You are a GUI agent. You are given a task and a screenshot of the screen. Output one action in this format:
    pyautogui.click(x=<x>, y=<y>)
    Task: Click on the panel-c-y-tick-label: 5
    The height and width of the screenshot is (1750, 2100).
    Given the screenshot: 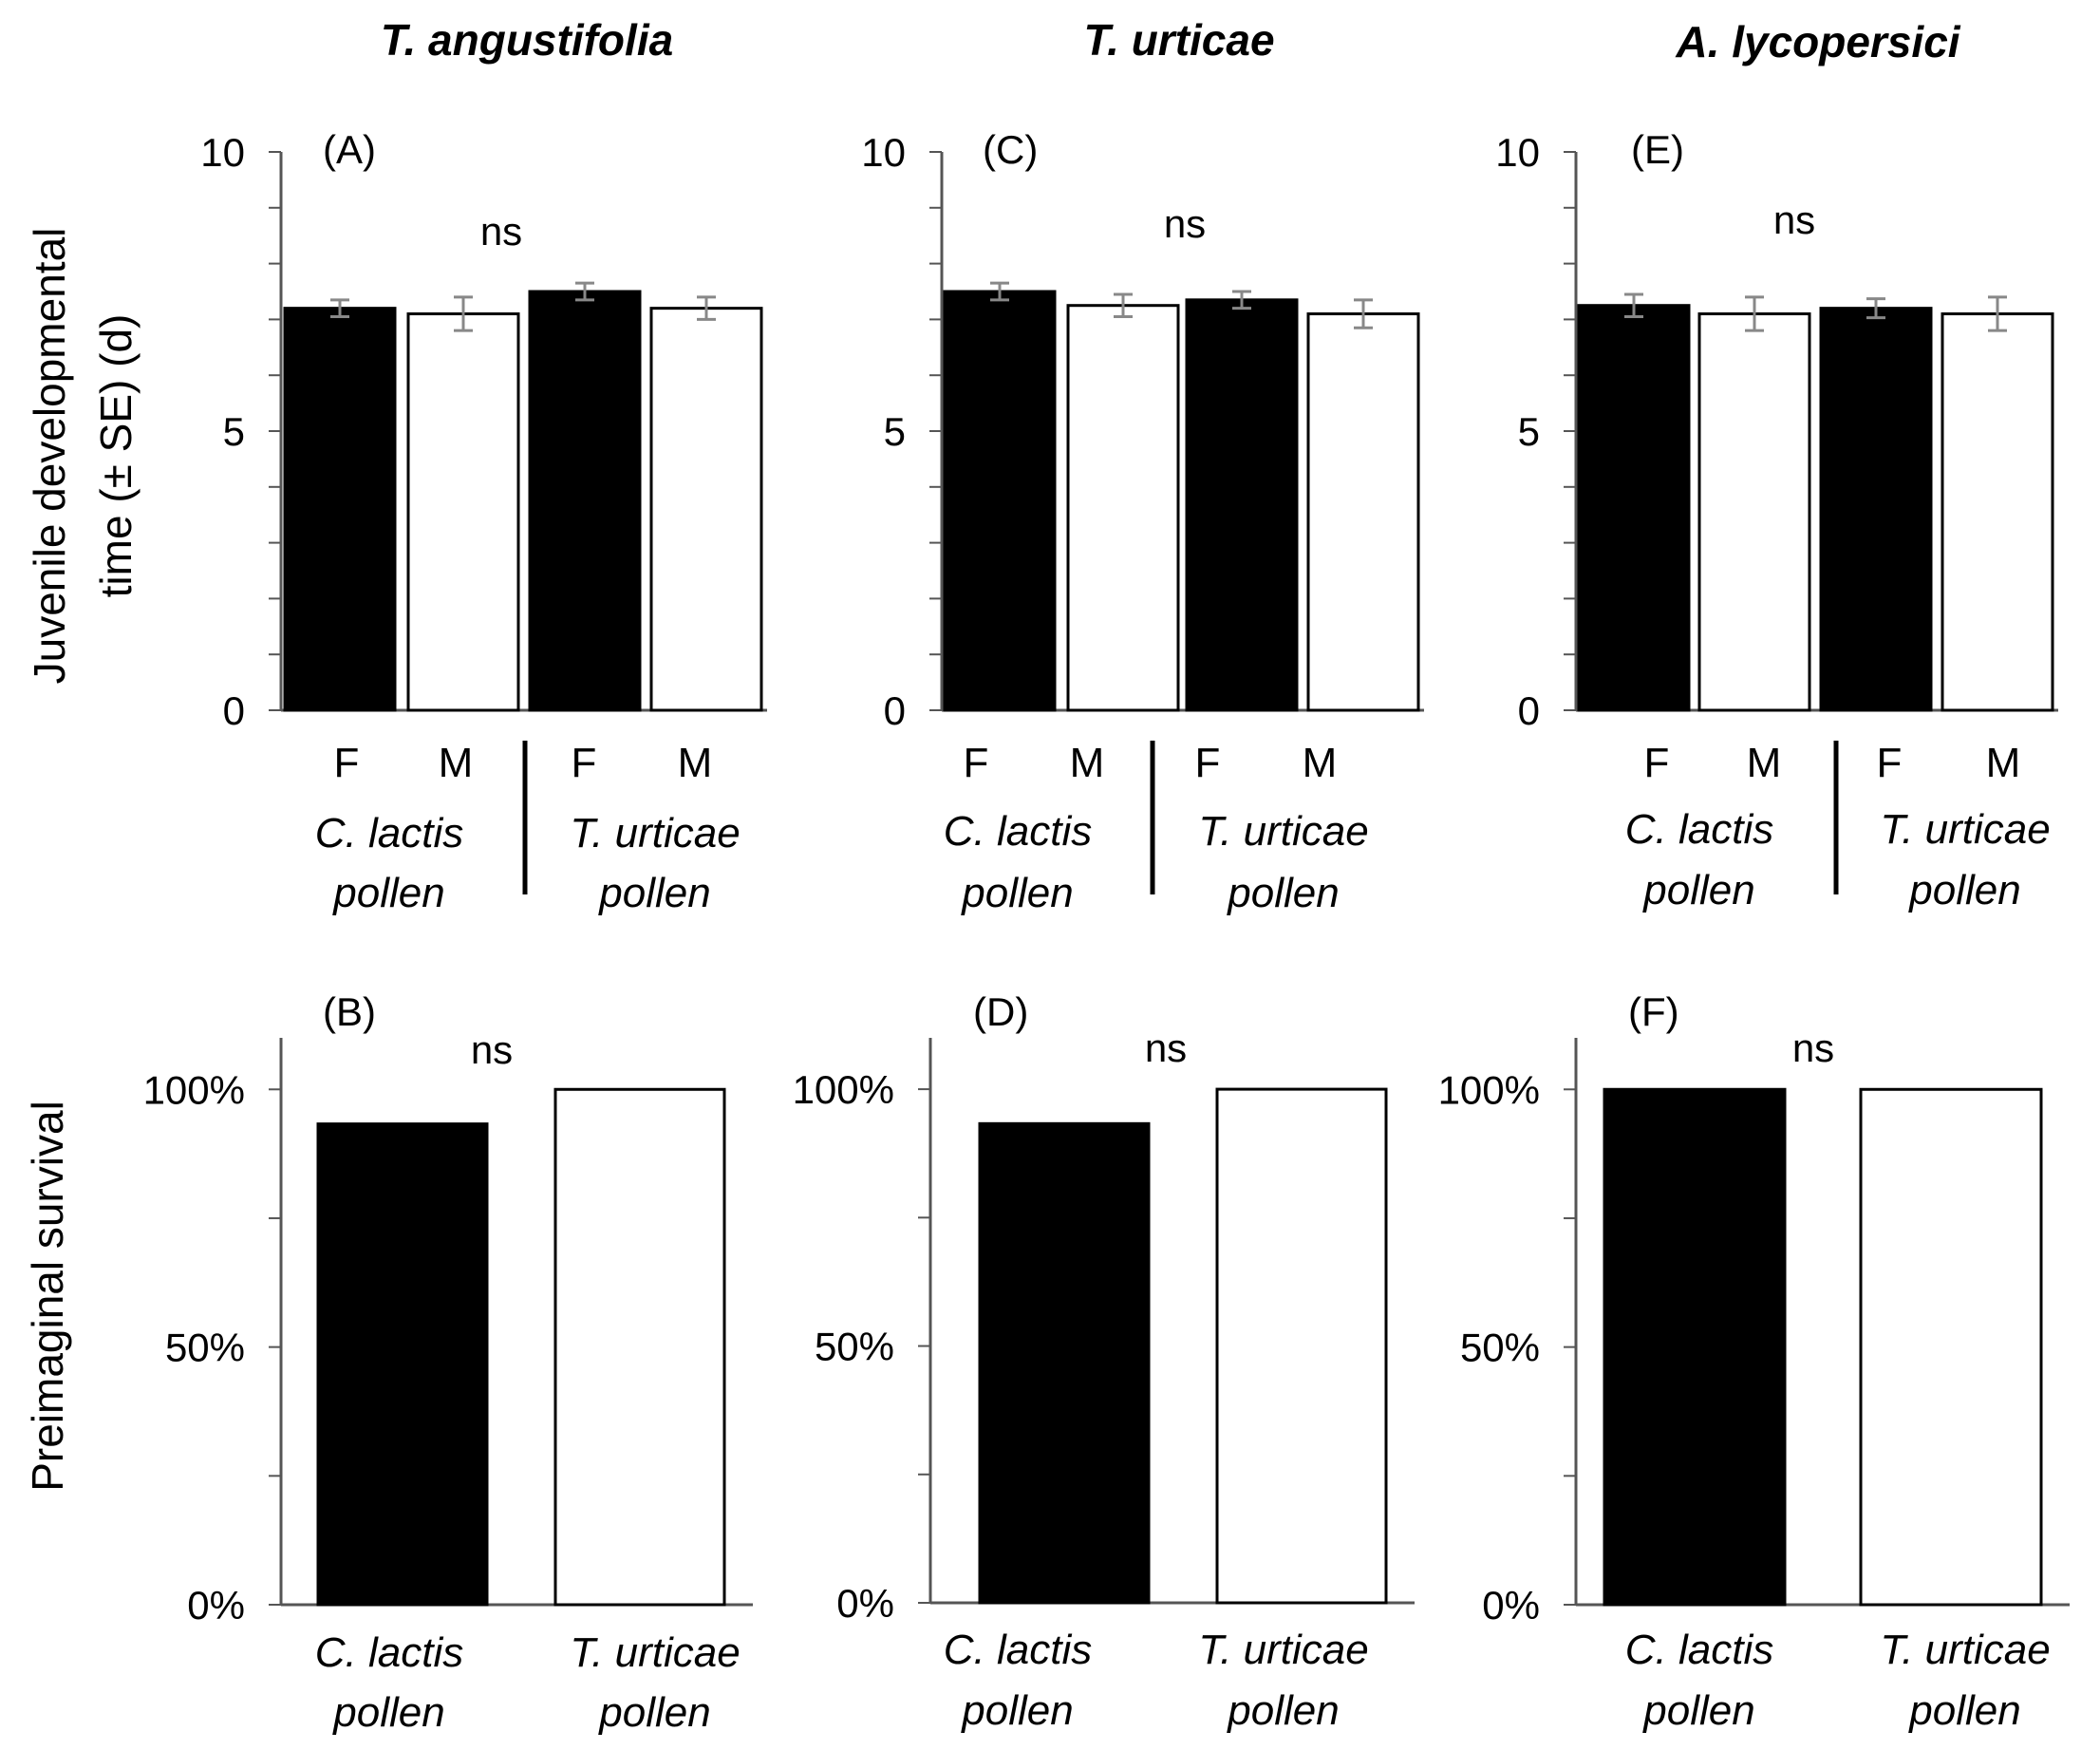 What is the action you would take?
    pyautogui.click(x=895, y=431)
    